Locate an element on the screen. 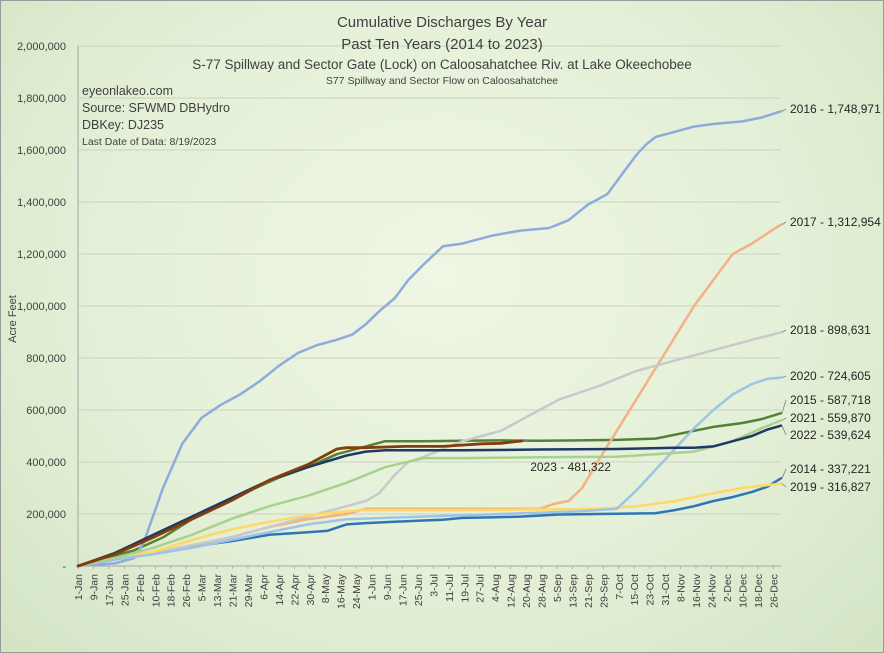 The image size is (884, 653). series-line-2019 is located at coordinates (429, 525).